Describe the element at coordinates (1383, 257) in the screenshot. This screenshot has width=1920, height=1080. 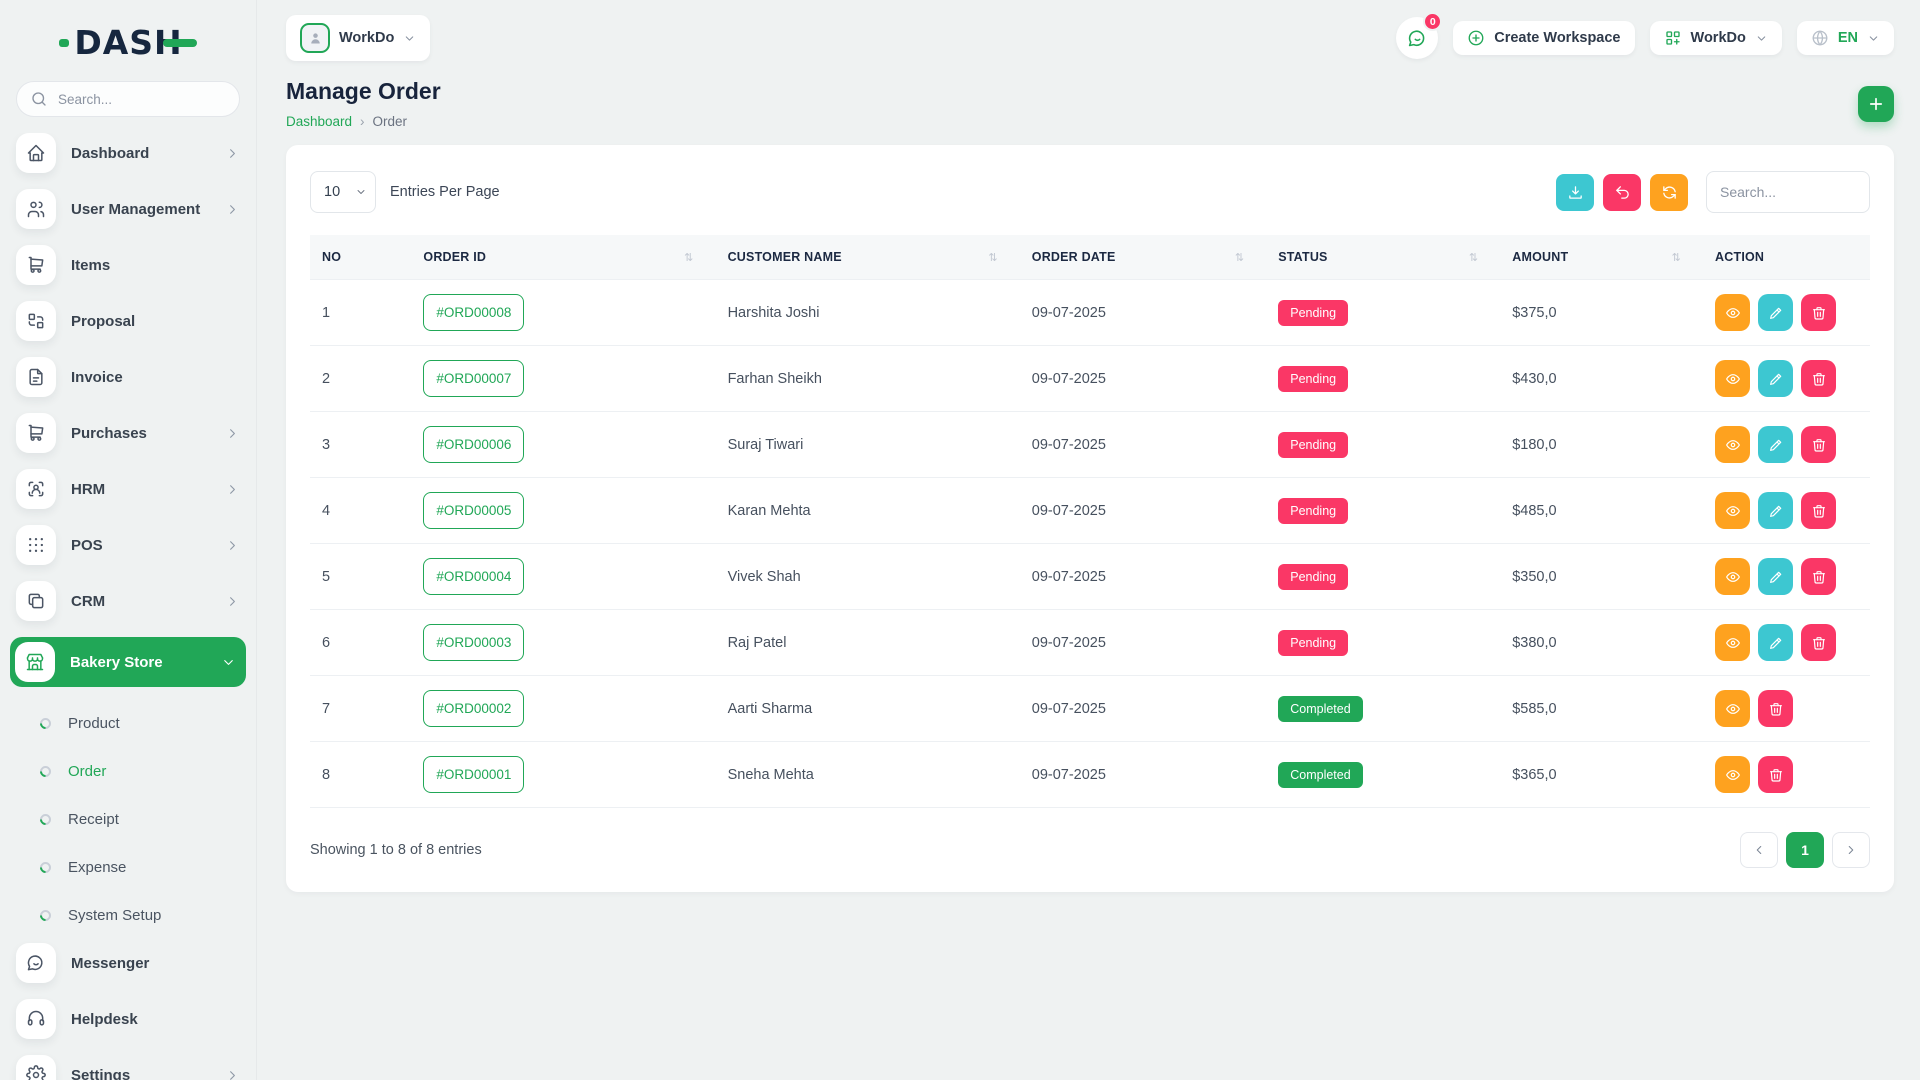
I see `column-header-status: STATUS ⇅` at that location.